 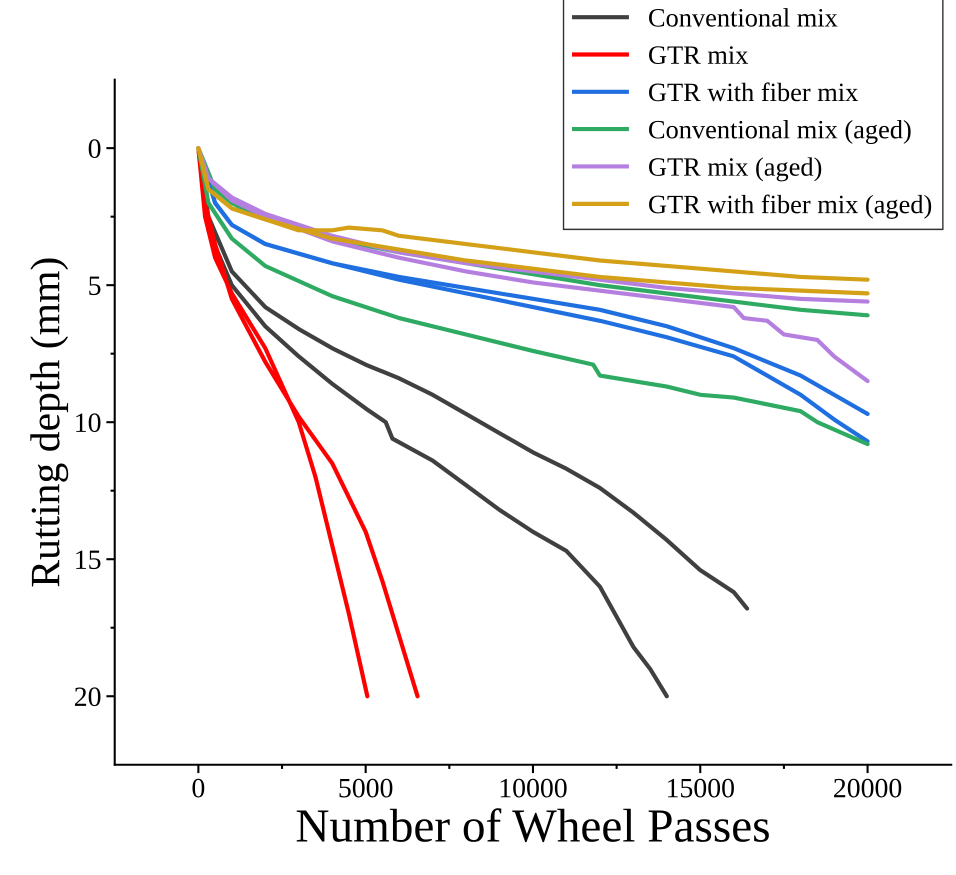 What do you see at coordinates (753, 92) in the screenshot?
I see `legend-label: GTR with fiber mix` at bounding box center [753, 92].